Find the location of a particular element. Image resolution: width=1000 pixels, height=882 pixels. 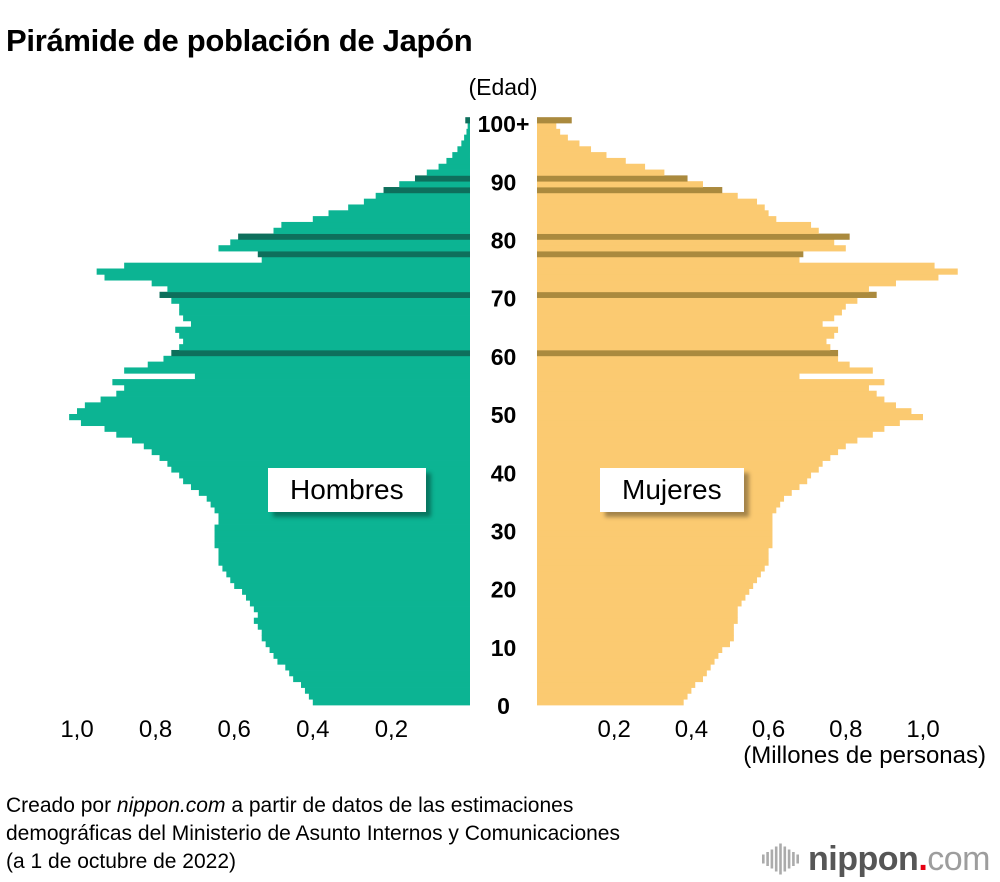

age-tick-label-20: 20 is located at coordinates (504, 590).